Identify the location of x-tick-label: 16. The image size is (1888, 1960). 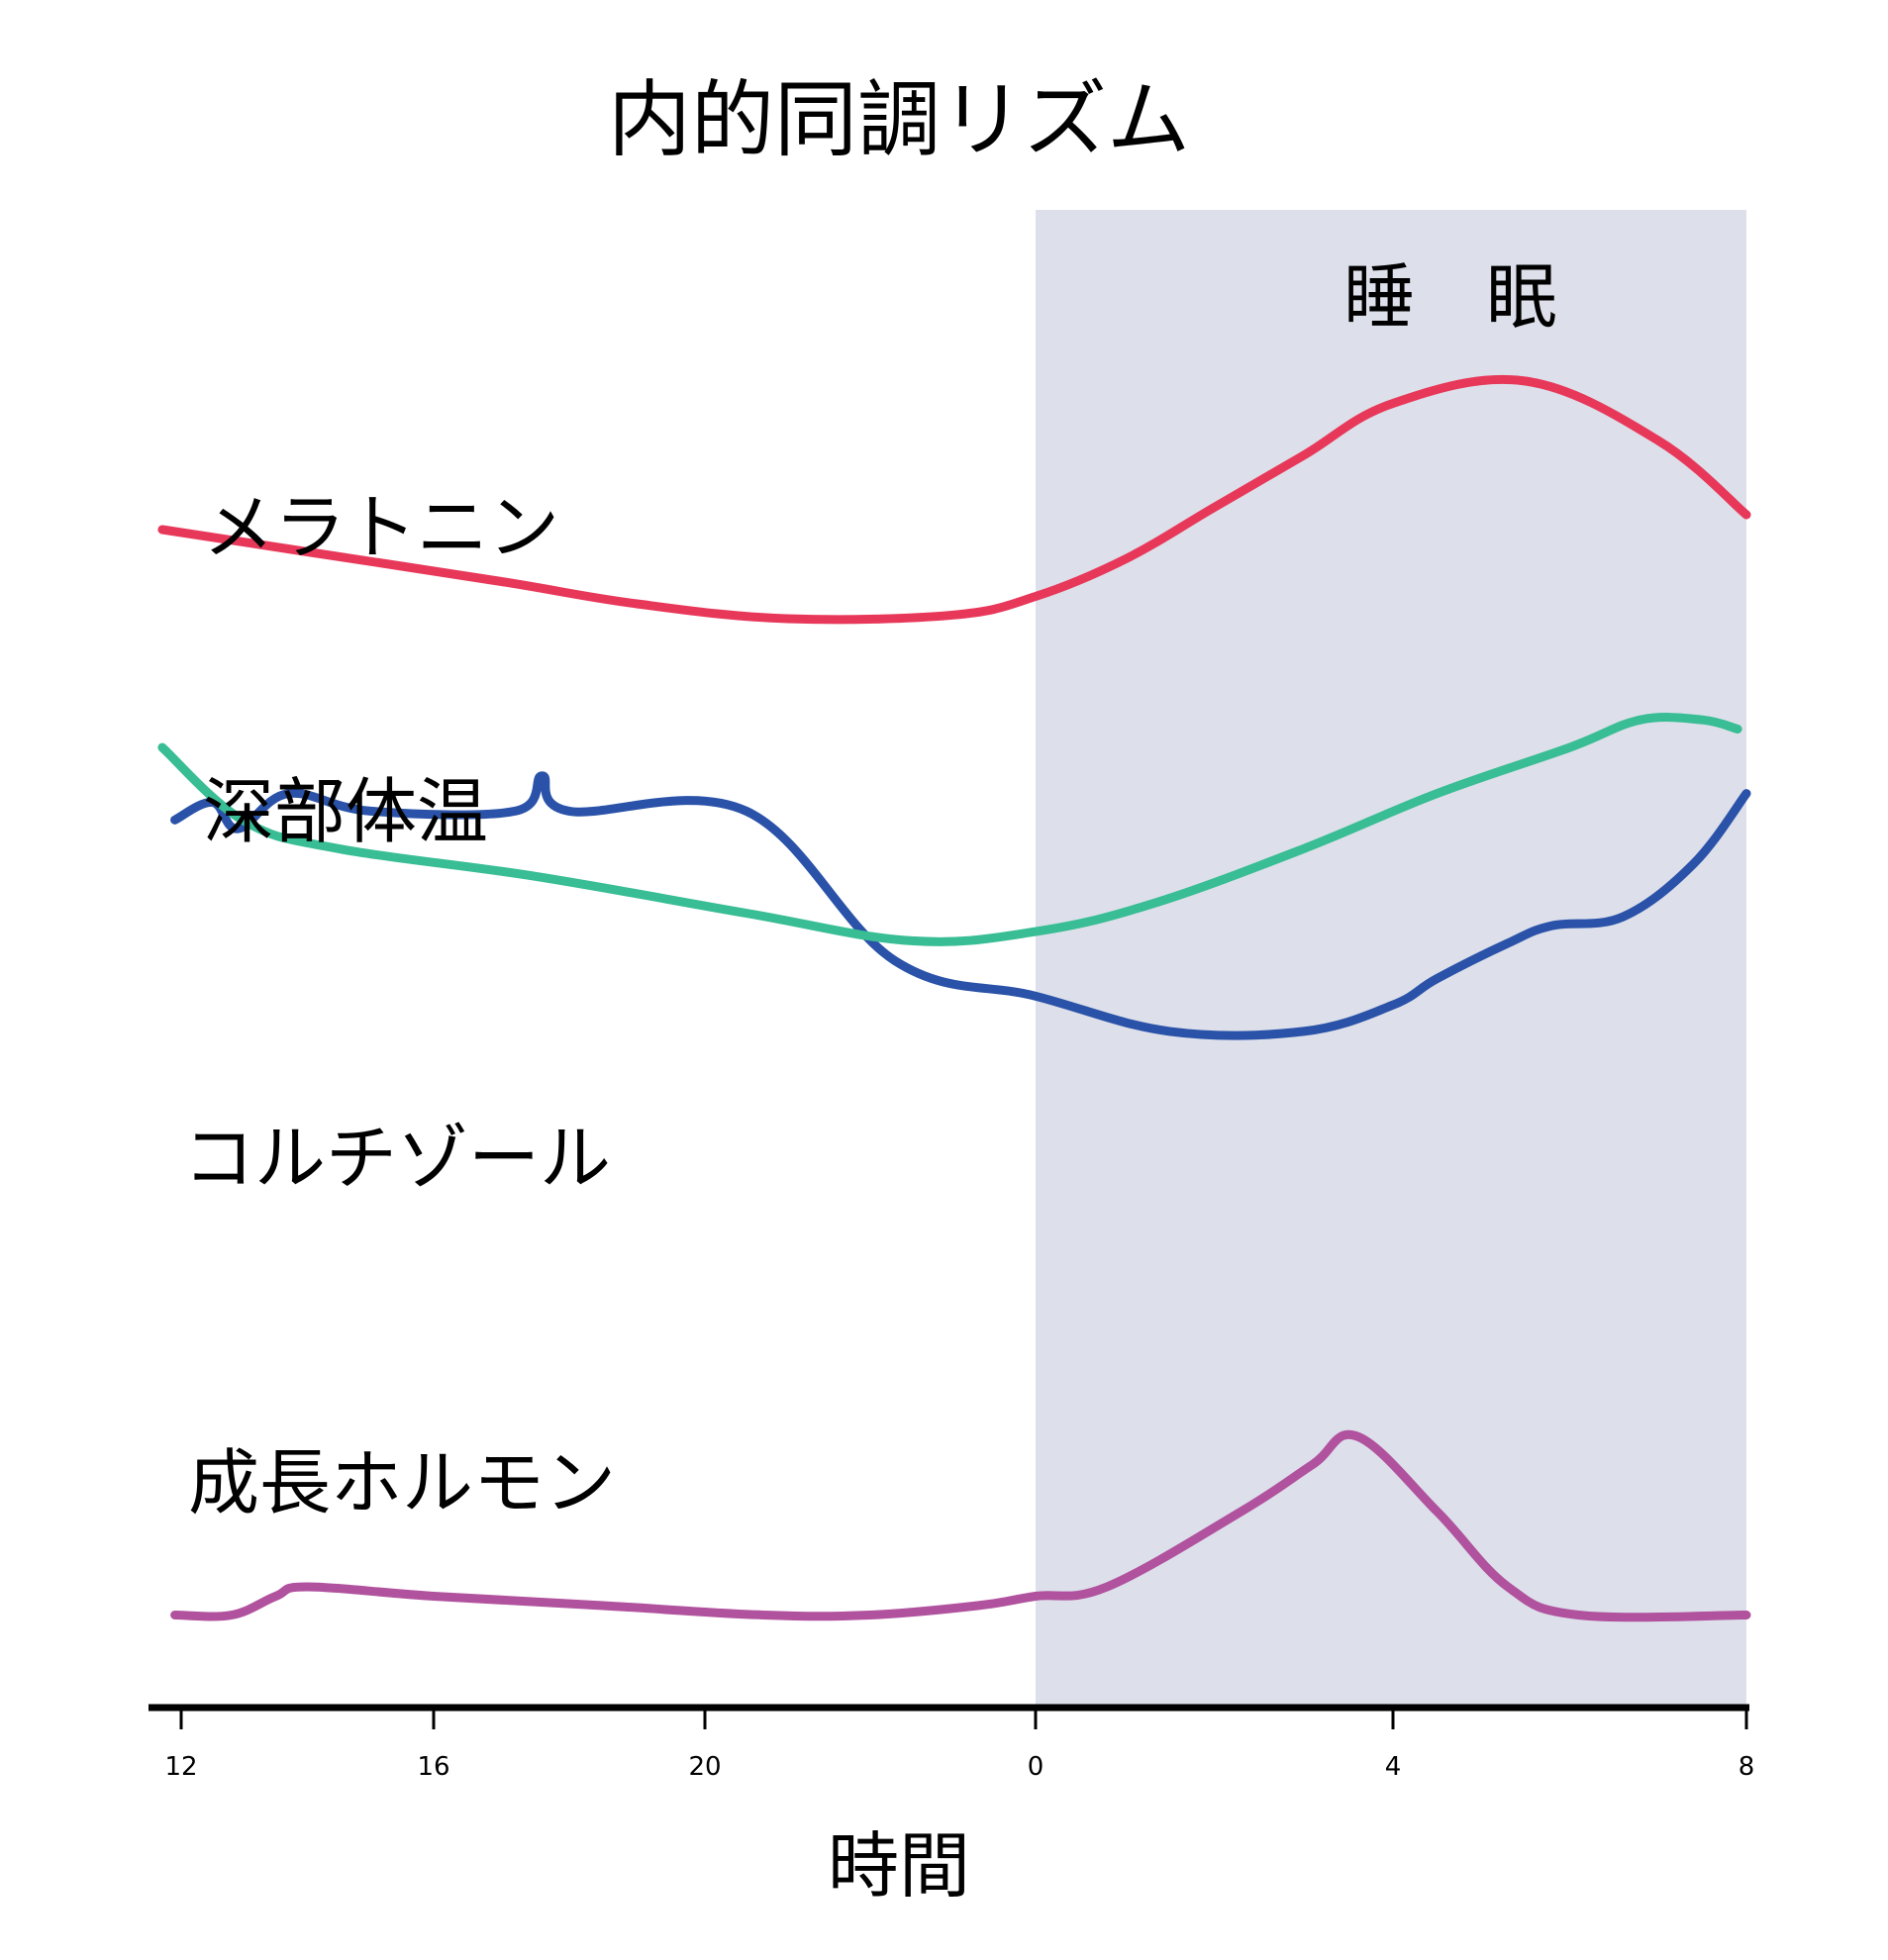
(433, 1767).